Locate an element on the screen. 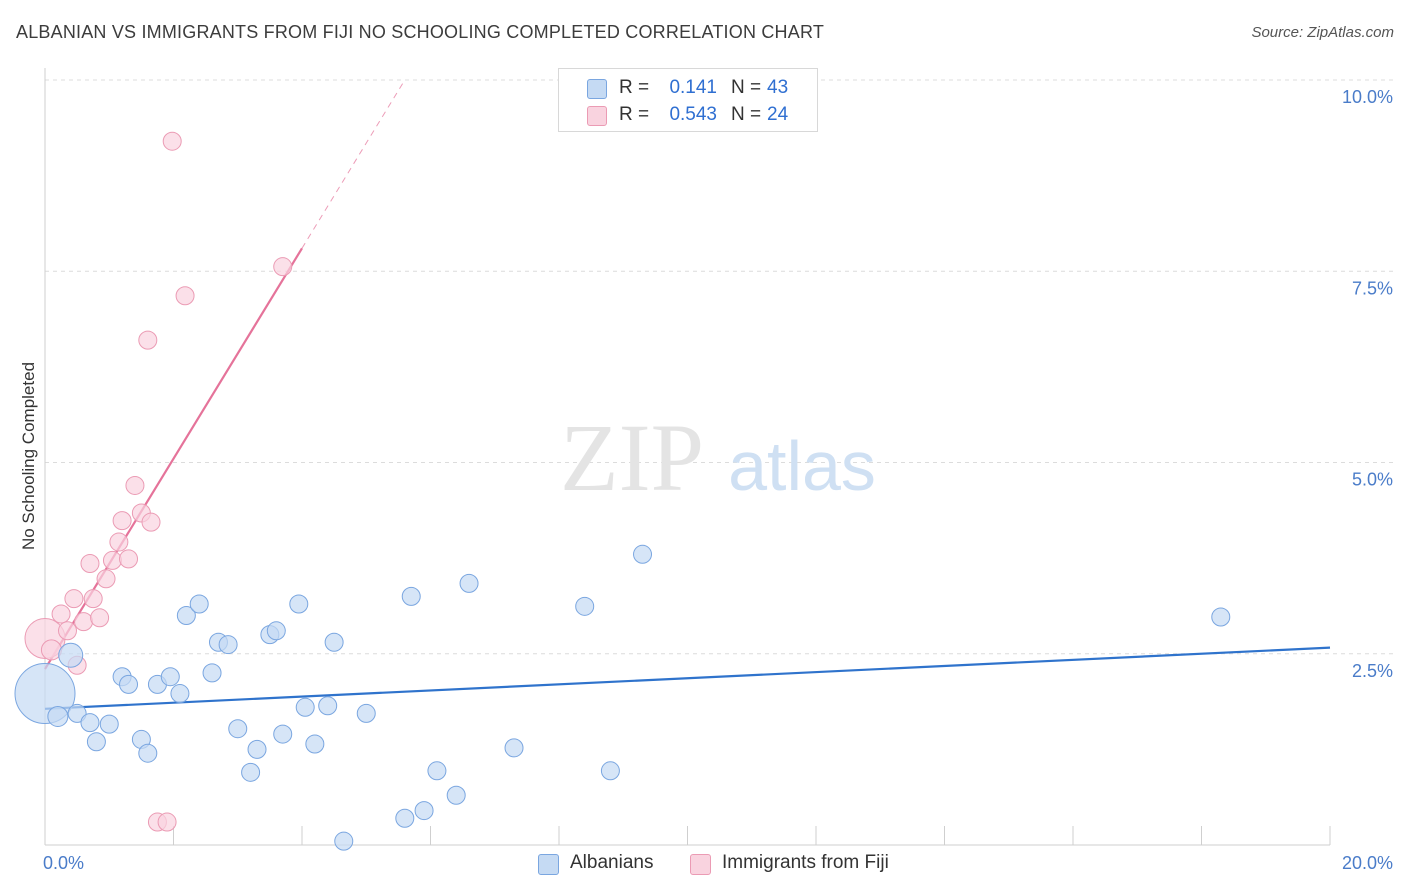 The width and height of the screenshot is (1406, 892). r-value: 0.141 is located at coordinates (693, 87).